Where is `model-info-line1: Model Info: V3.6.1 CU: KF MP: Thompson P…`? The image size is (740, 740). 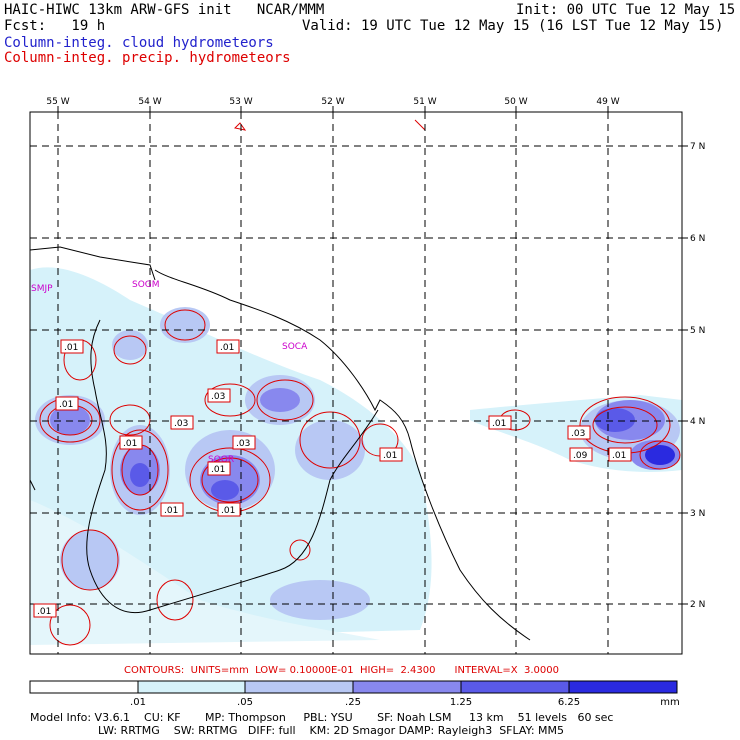 model-info-line1: Model Info: V3.6.1 CU: KF MP: Thompson P… is located at coordinates (322, 717).